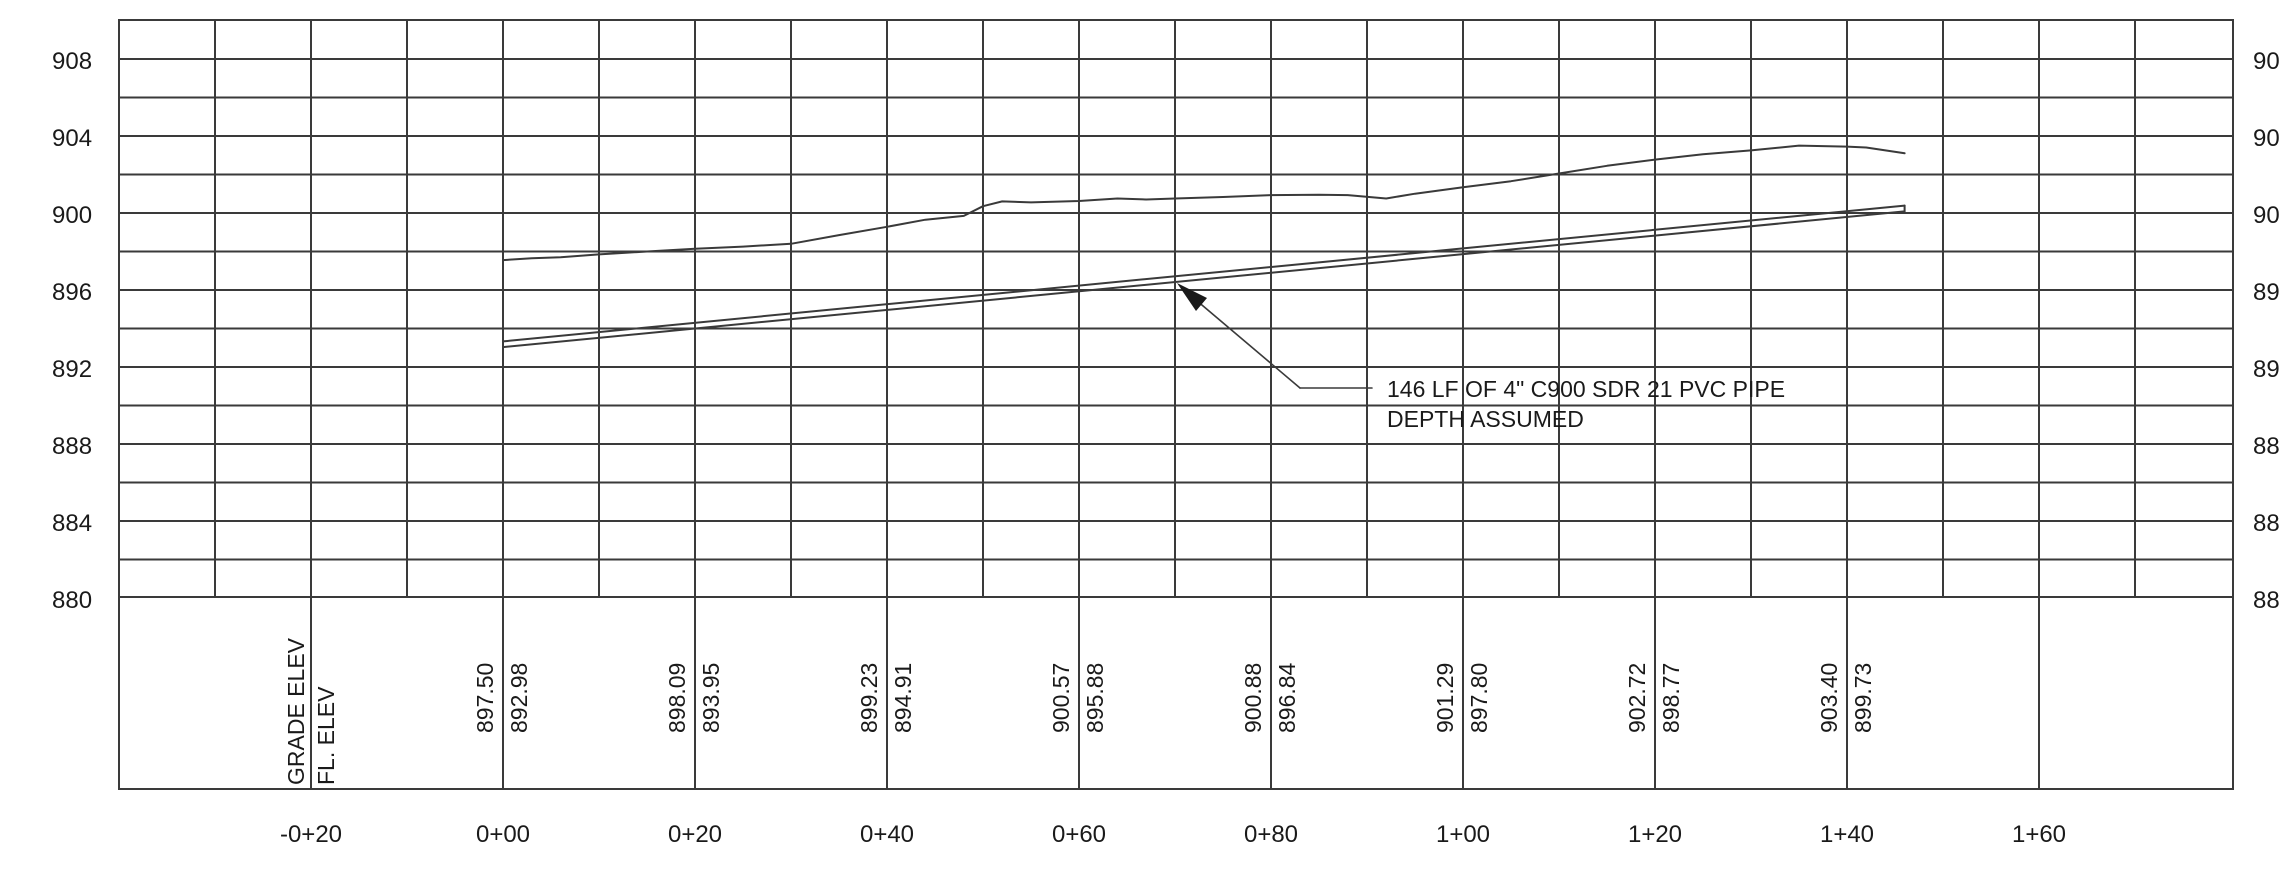 This screenshot has width=2281, height=876. Describe the element at coordinates (1287, 697) in the screenshot. I see `fl-elev-value: 896.84` at that location.